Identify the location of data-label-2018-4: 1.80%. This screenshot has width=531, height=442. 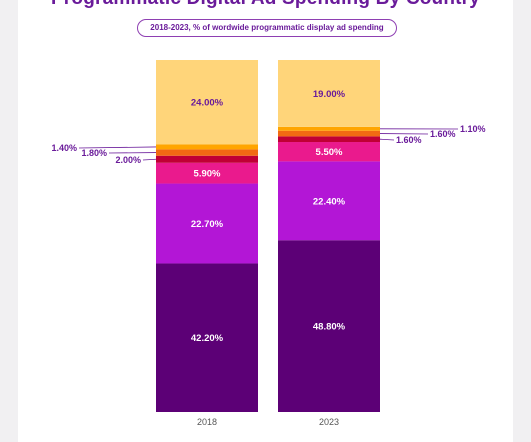
(94, 153).